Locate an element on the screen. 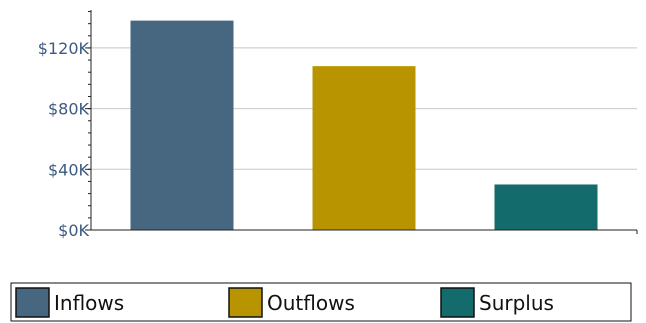 The width and height of the screenshot is (646, 323). y-axis-ticks: $0K $40K $80K $120K is located at coordinates (64, 125).